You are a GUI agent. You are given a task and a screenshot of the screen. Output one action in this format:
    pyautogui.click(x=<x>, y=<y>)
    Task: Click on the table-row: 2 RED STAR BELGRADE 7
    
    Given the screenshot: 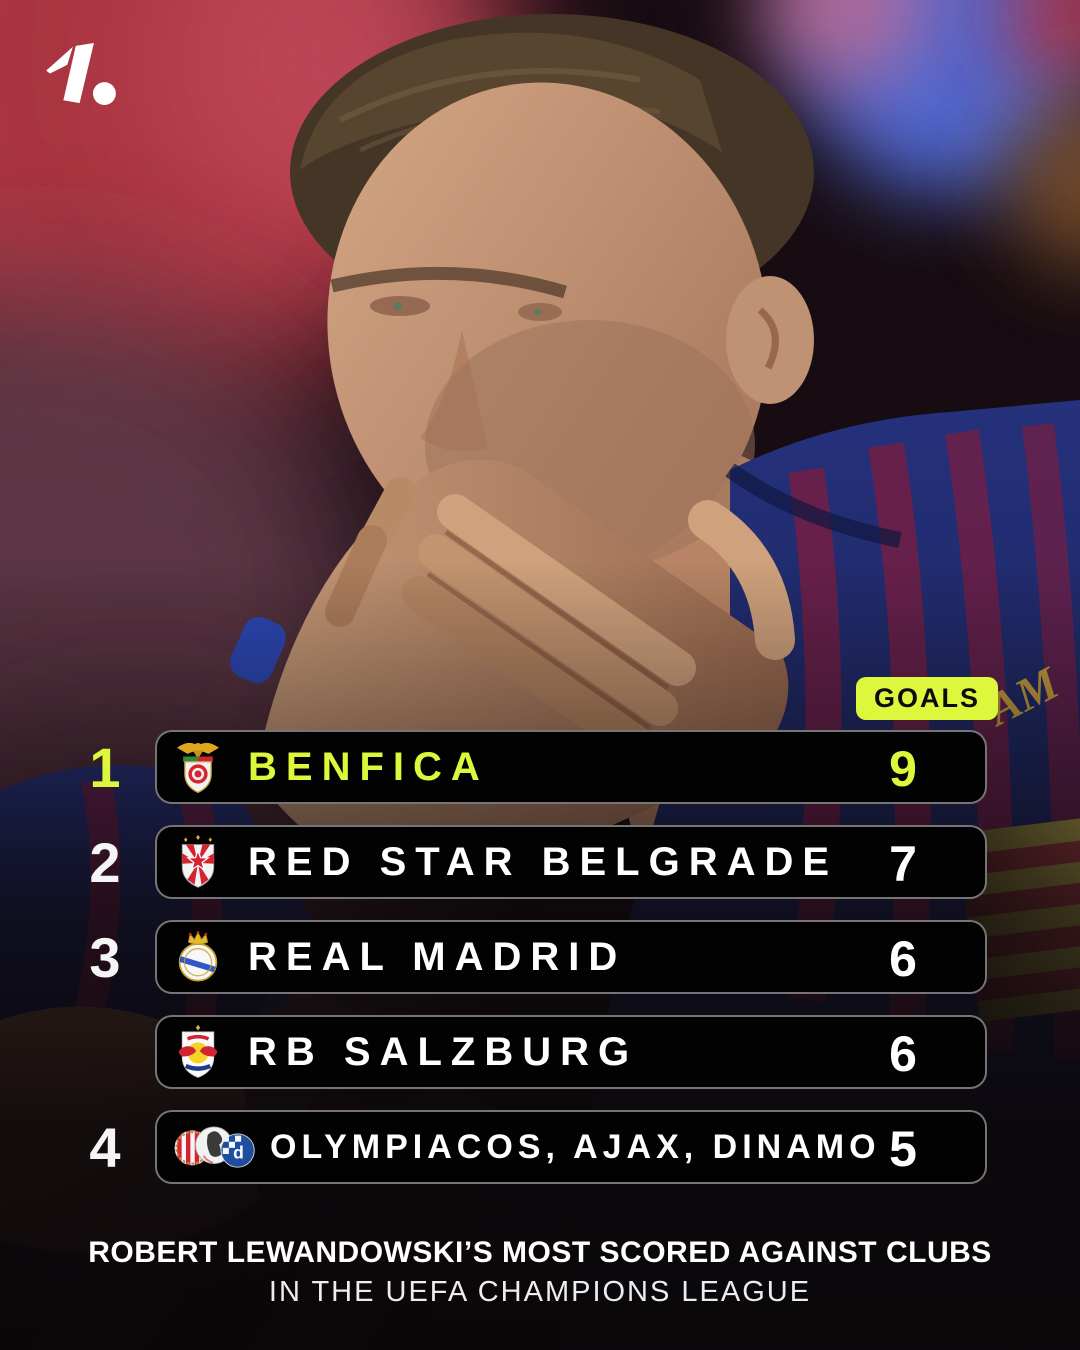 What is the action you would take?
    pyautogui.click(x=540, y=862)
    